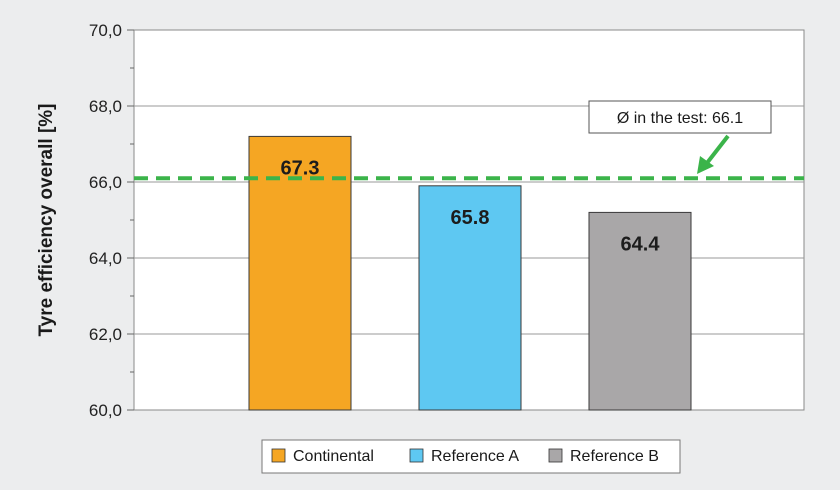 This screenshot has width=840, height=490. What do you see at coordinates (614, 456) in the screenshot?
I see `legend-label-reference-b: Reference B` at bounding box center [614, 456].